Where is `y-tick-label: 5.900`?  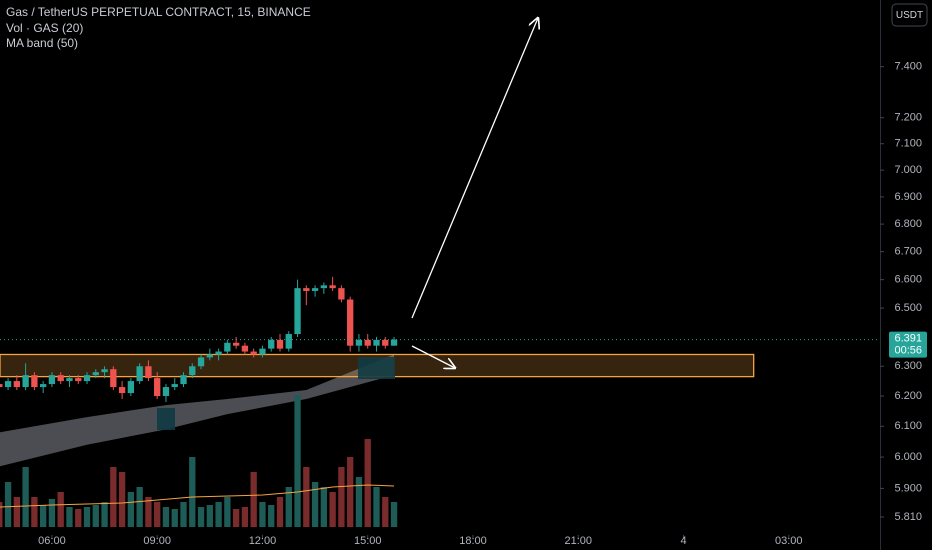
y-tick-label: 5.900 is located at coordinates (908, 488).